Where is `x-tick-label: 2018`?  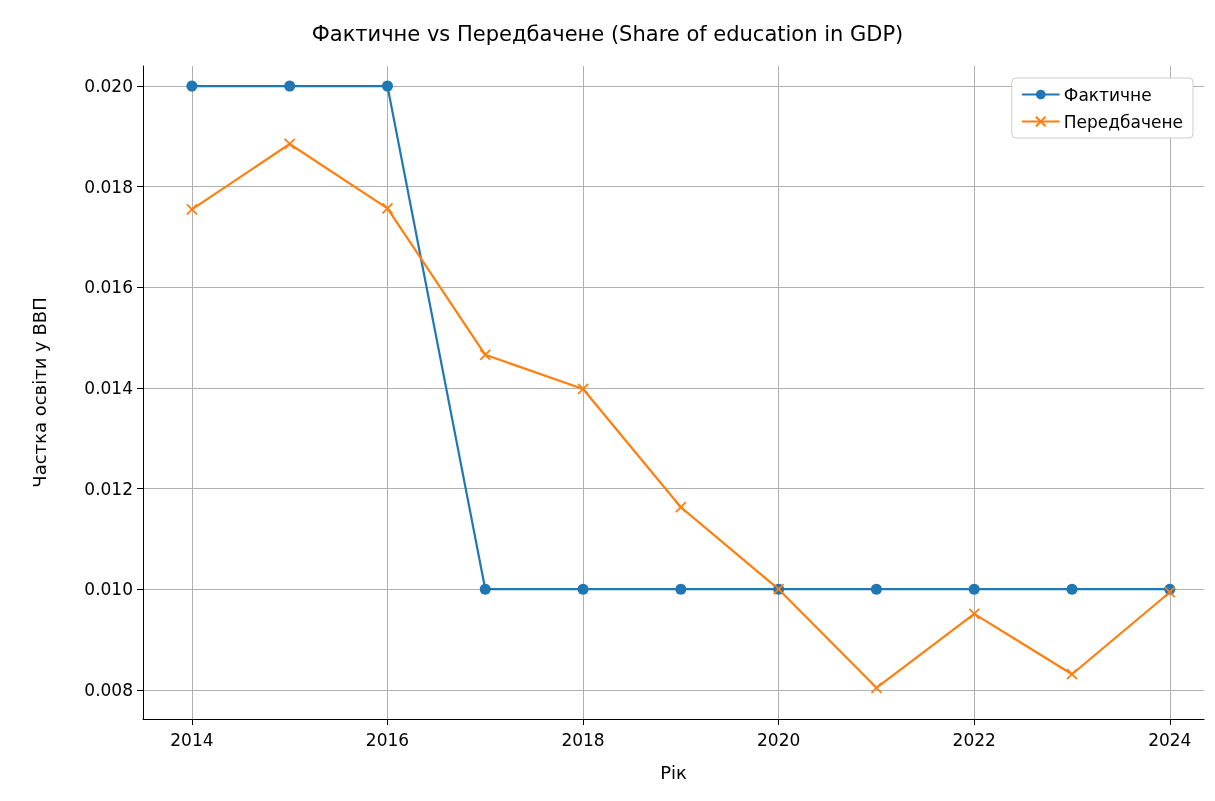
x-tick-label: 2018 is located at coordinates (583, 739).